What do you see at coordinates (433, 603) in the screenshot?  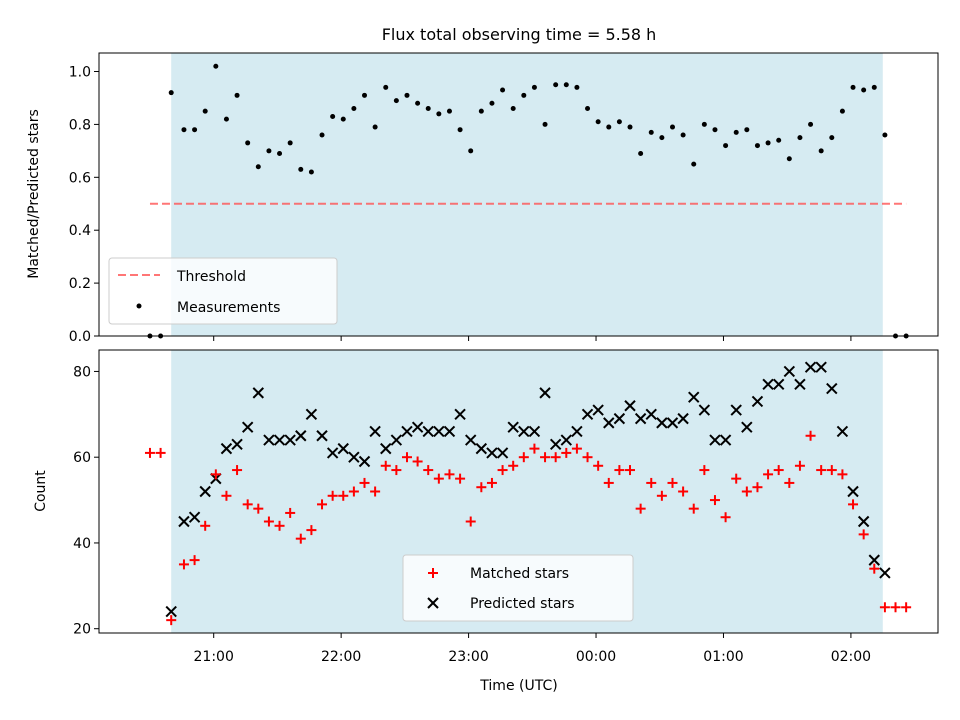 I see `legend-predicted-swatch` at bounding box center [433, 603].